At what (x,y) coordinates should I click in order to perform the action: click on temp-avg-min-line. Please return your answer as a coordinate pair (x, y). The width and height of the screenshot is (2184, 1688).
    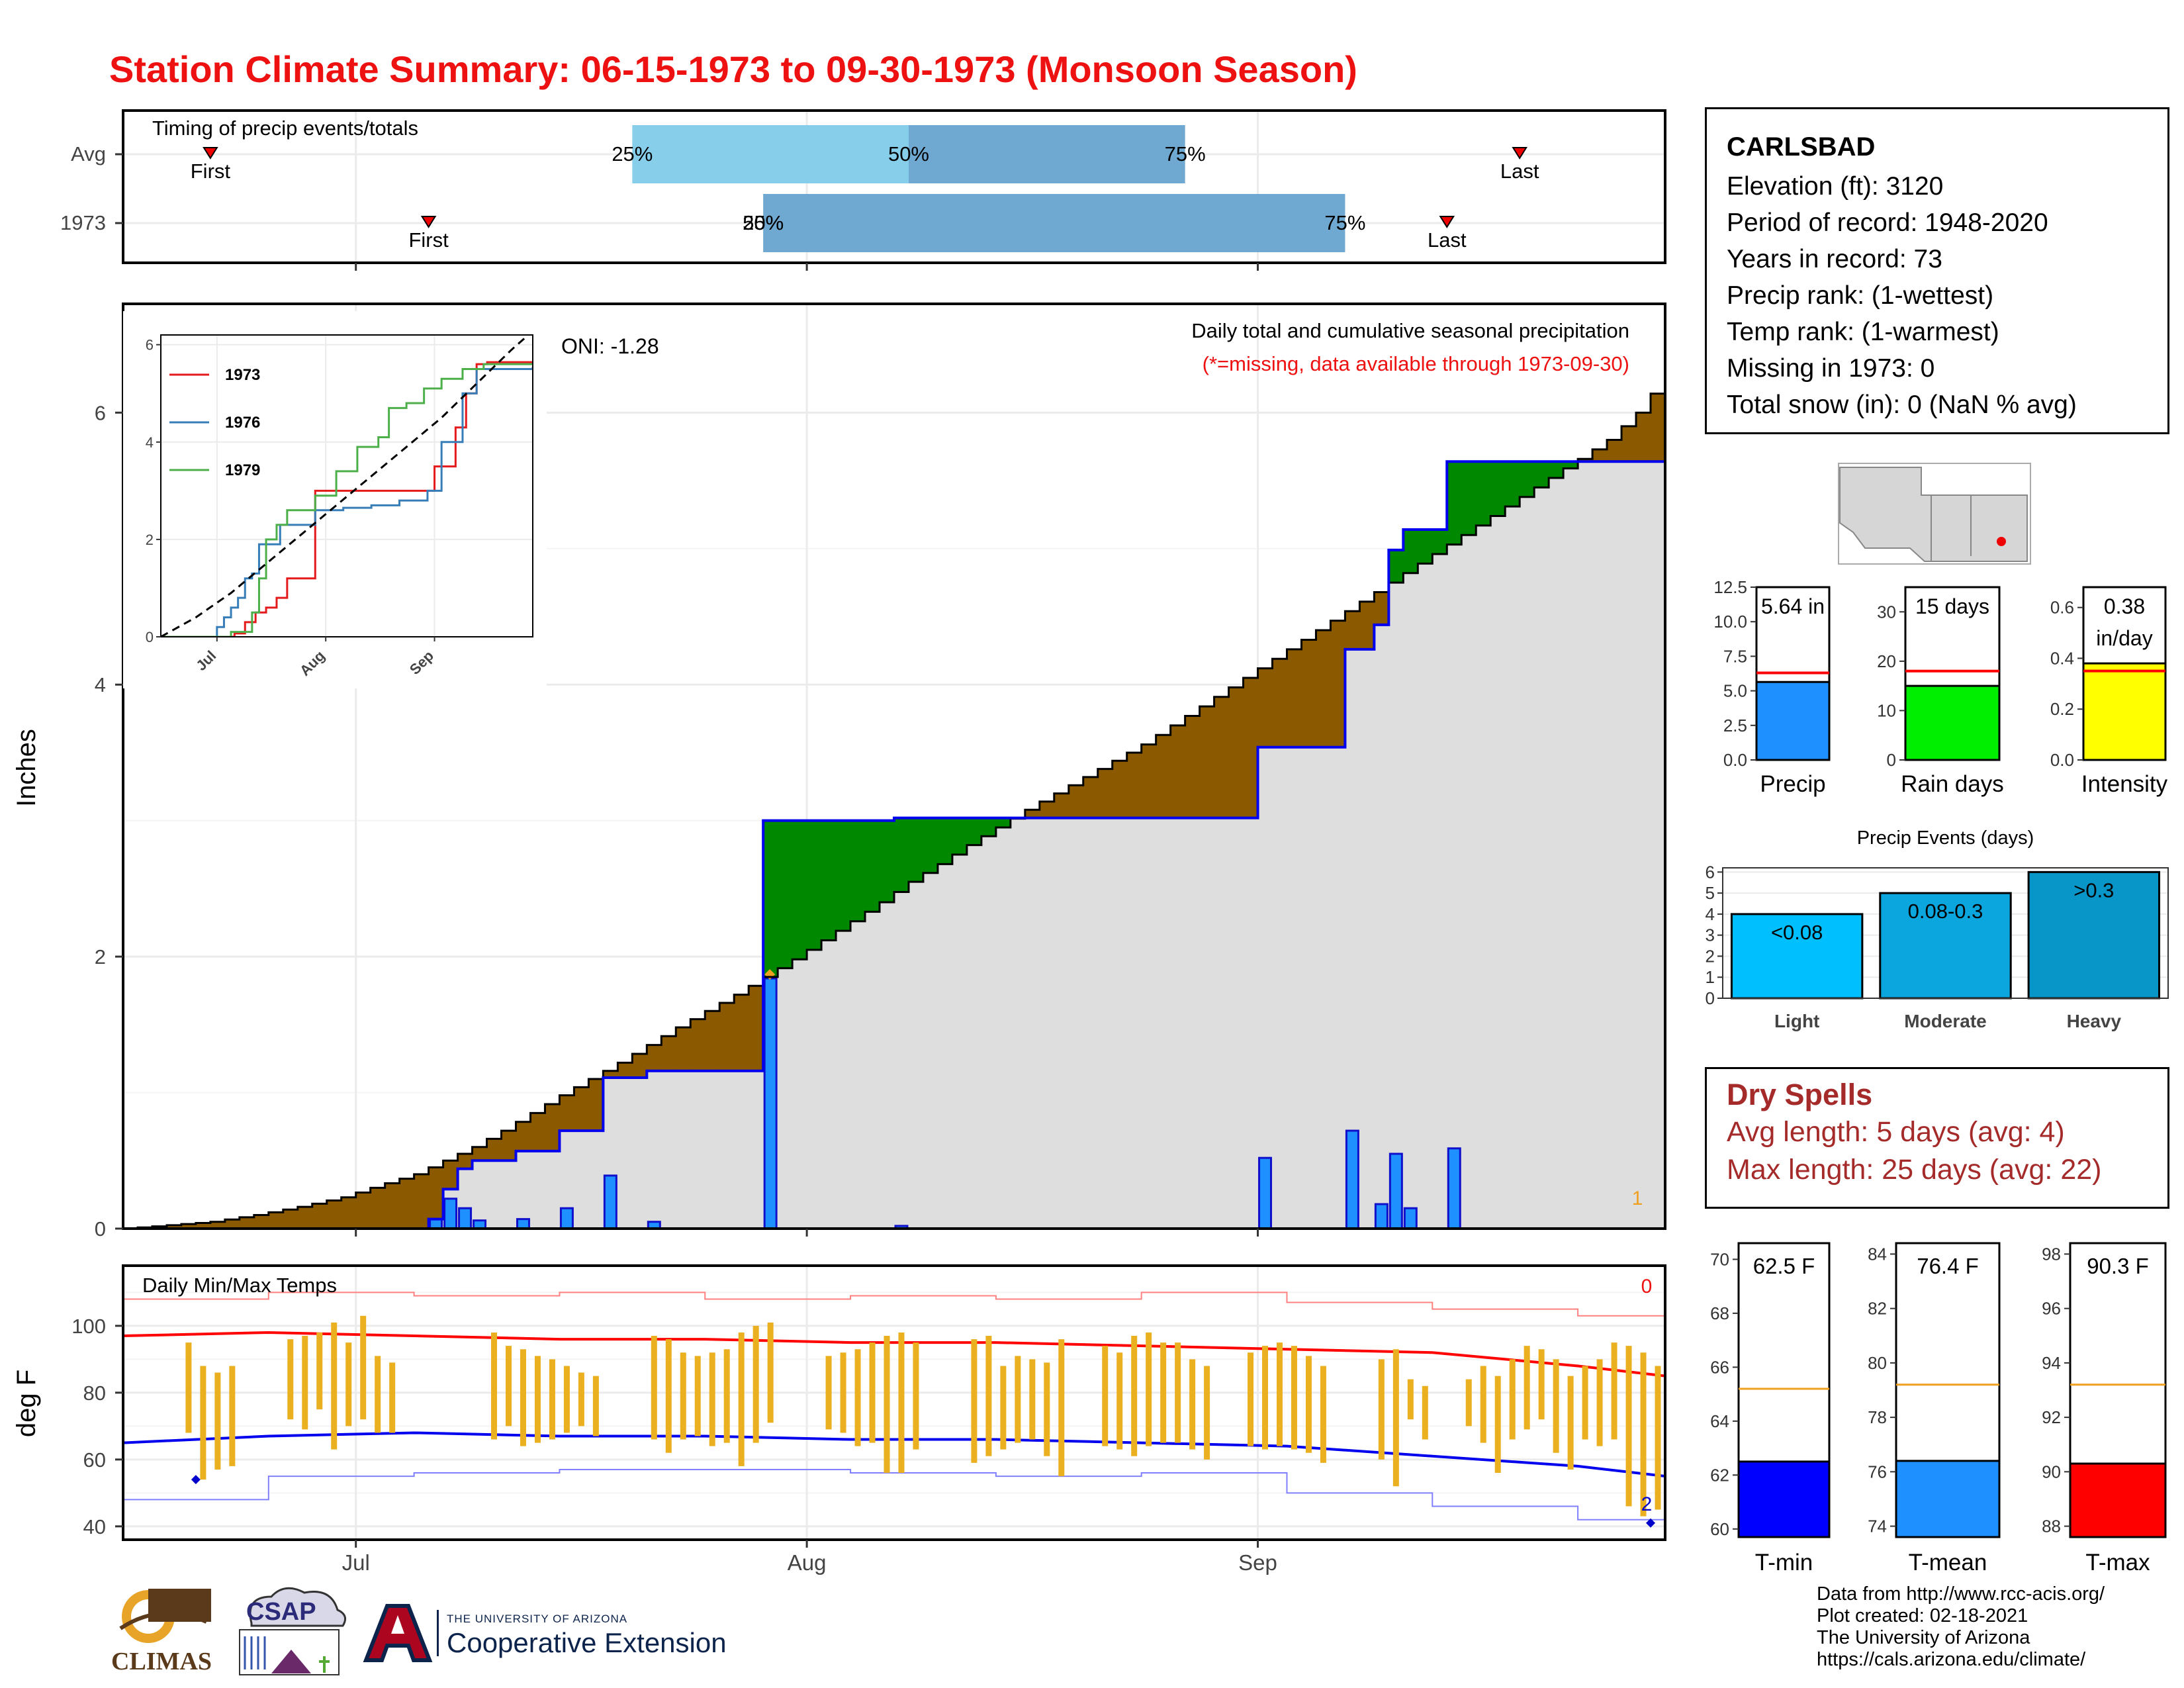
    Looking at the image, I should click on (894, 1454).